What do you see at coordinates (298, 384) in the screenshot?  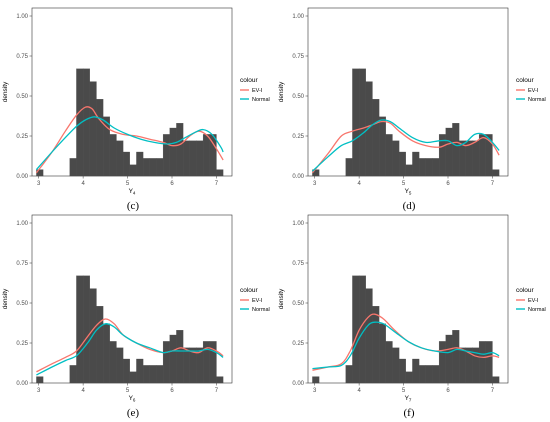 I see `y-tick-label: 0.00` at bounding box center [298, 384].